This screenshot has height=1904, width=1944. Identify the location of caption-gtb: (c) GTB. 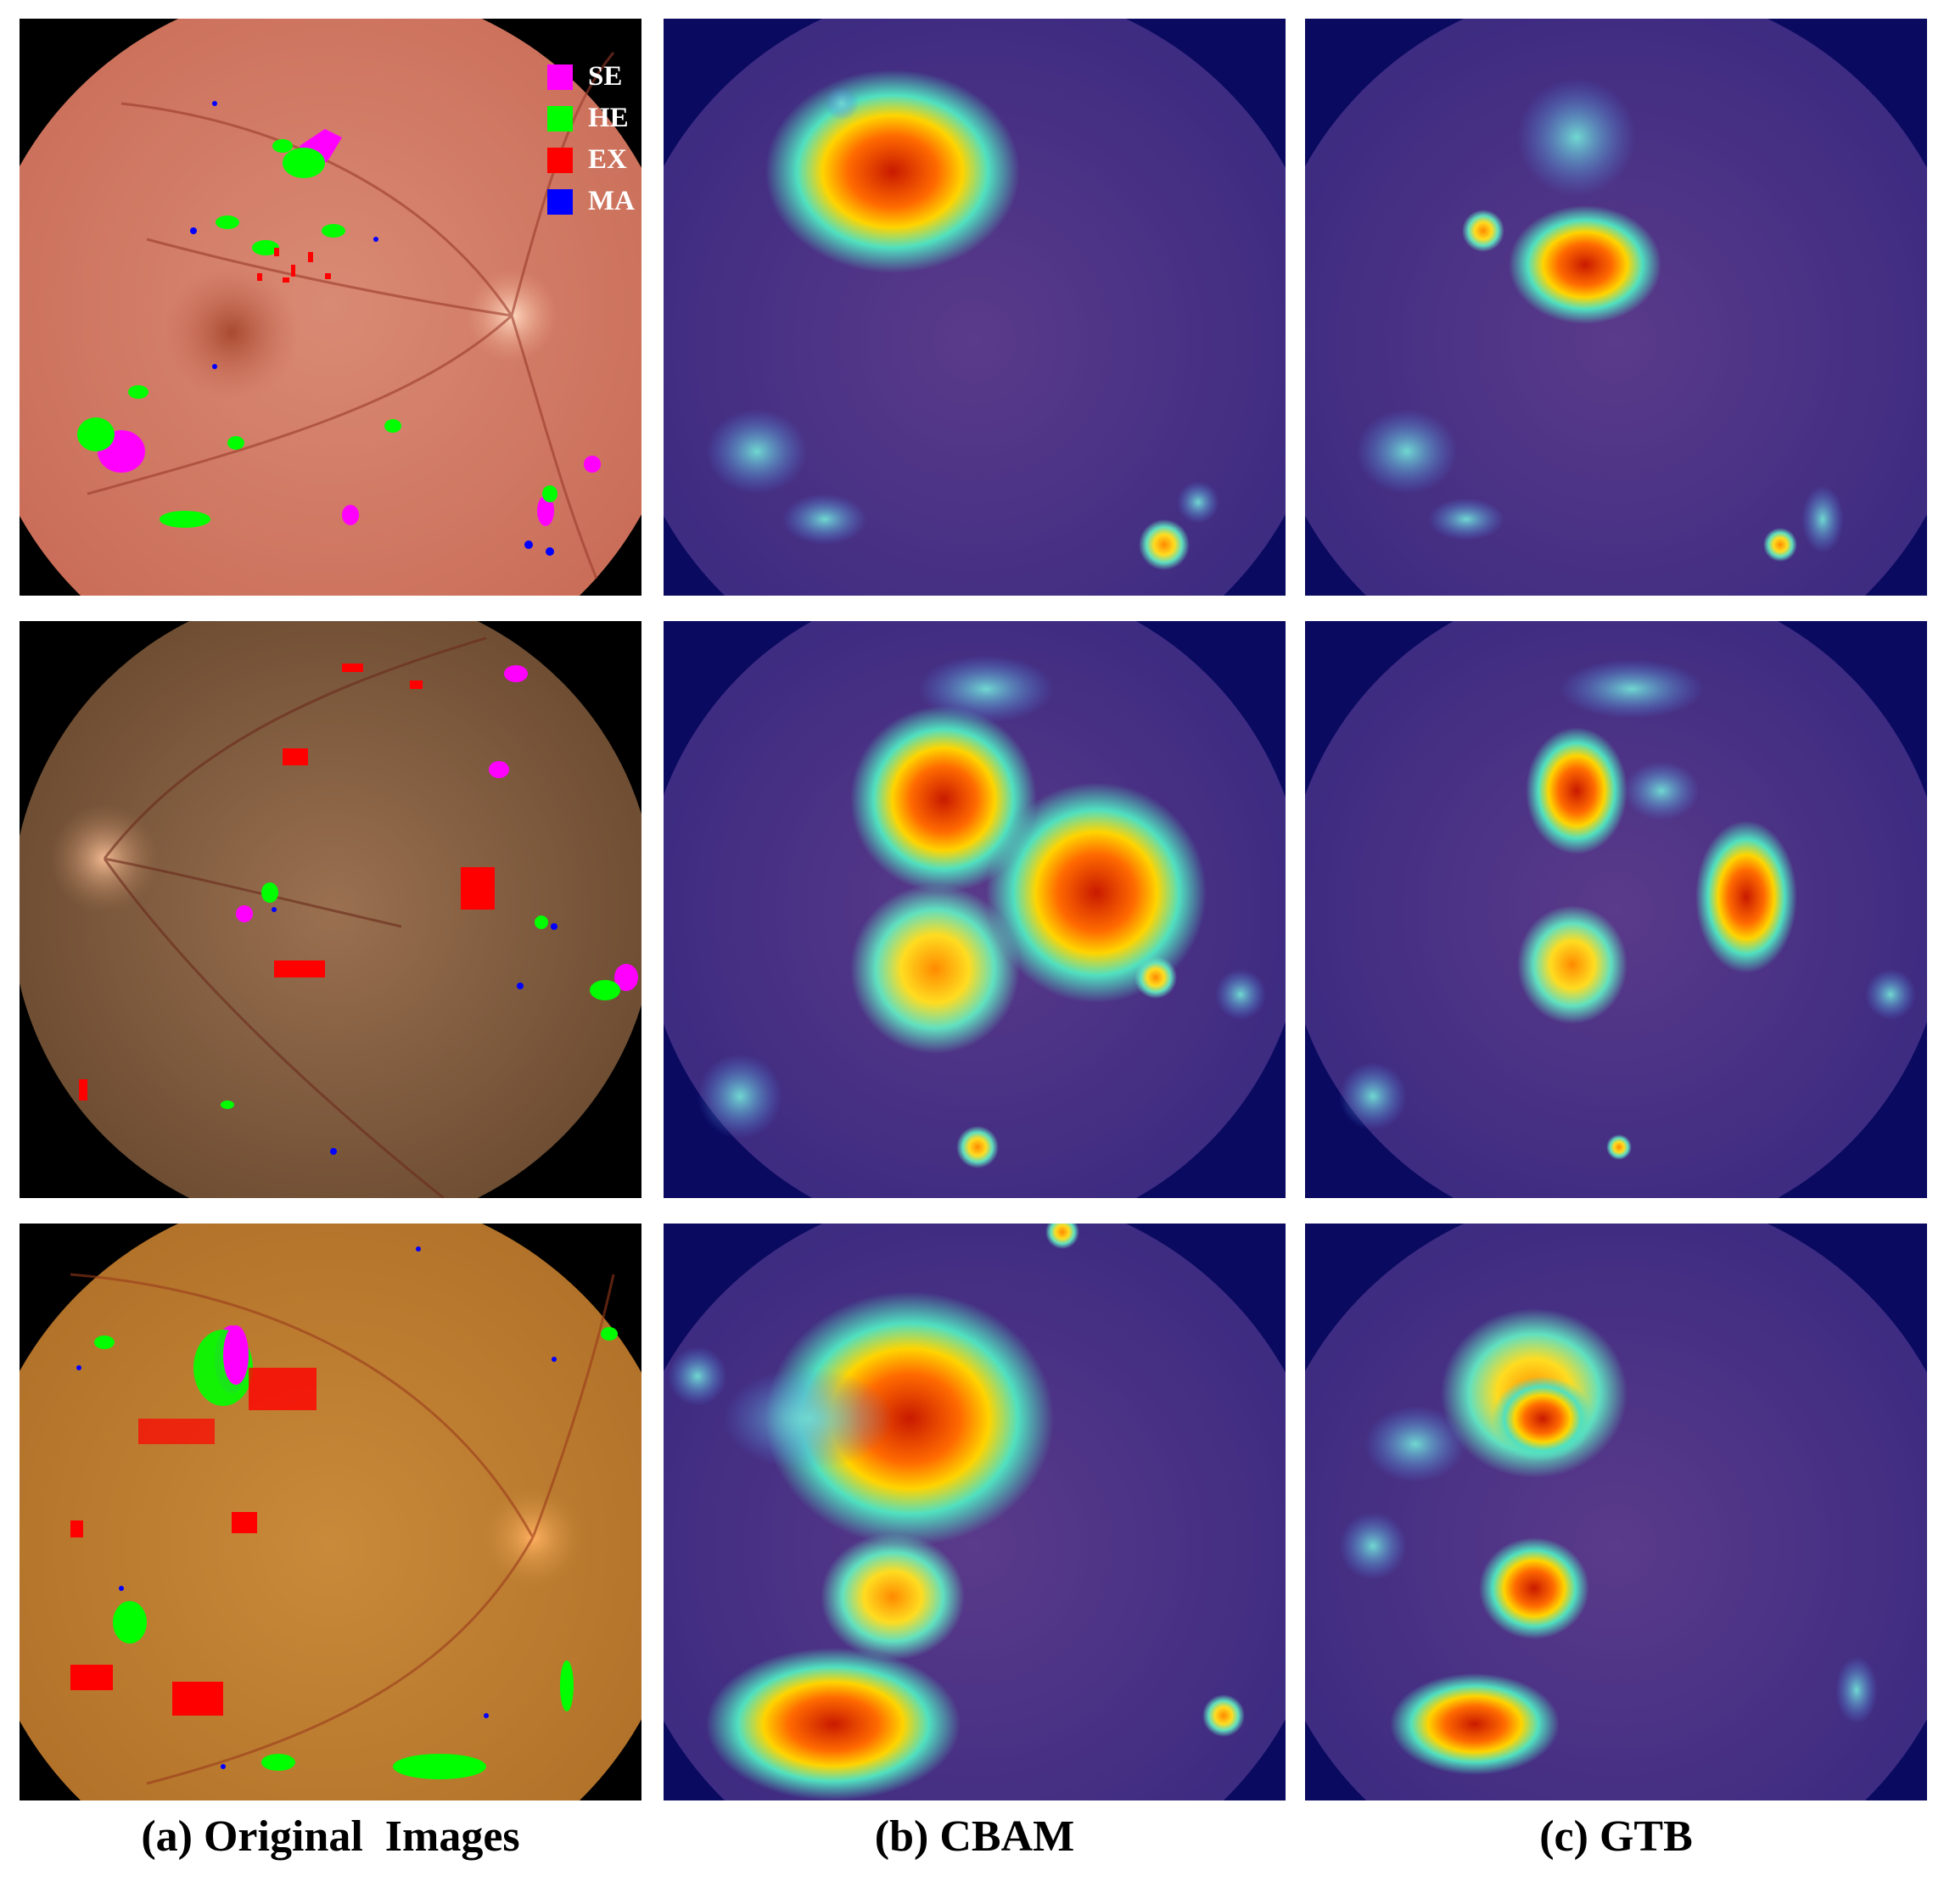
(1616, 1836).